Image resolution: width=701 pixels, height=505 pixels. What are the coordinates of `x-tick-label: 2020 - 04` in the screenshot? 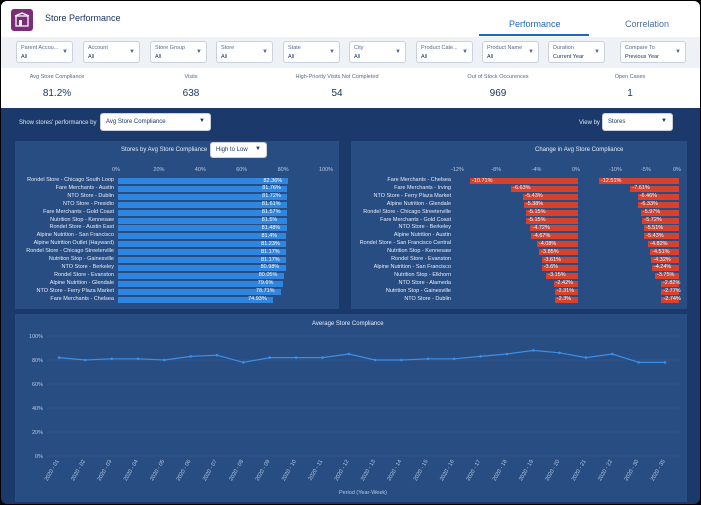 It's located at (131, 470).